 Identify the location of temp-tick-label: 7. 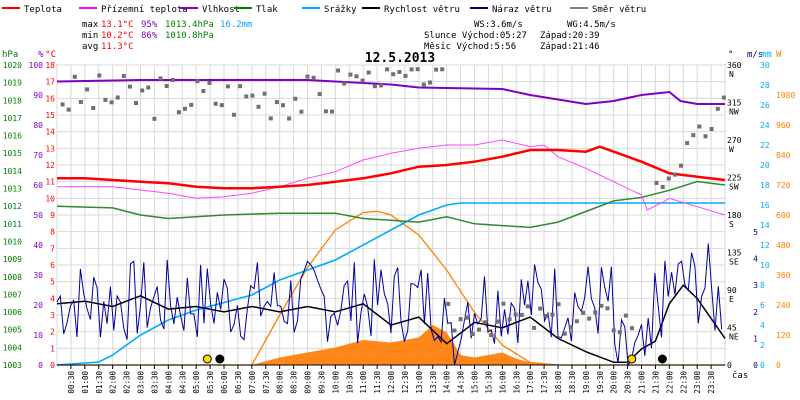
(52, 248).